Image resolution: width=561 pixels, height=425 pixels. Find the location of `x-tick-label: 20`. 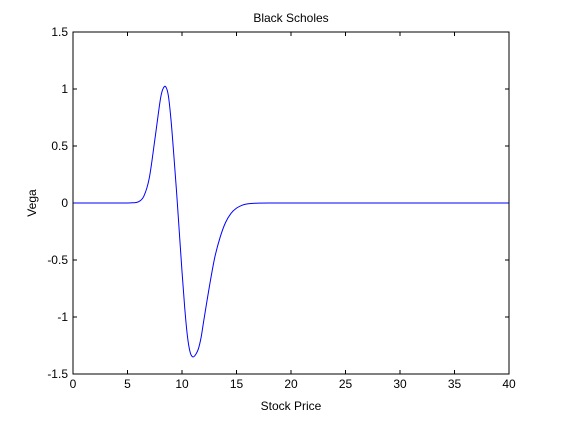

x-tick-label: 20 is located at coordinates (291, 384).